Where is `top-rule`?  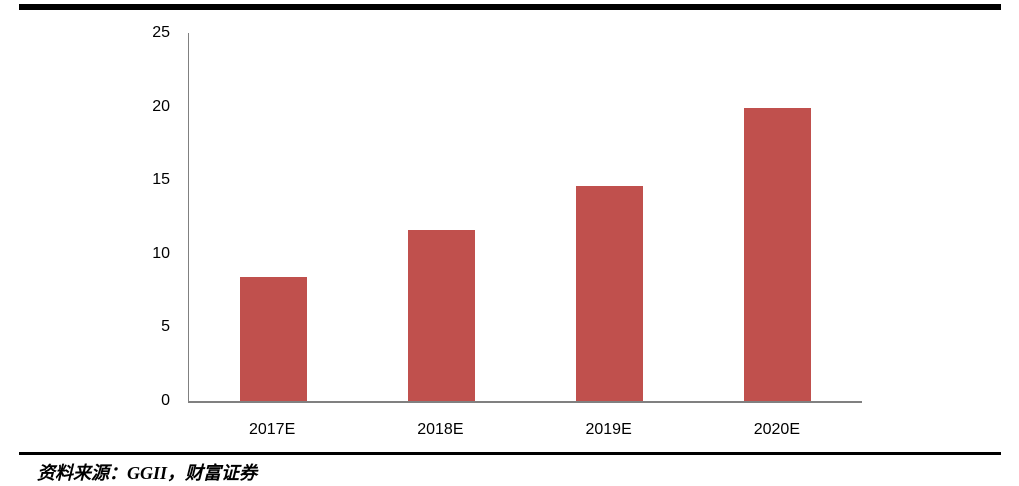 top-rule is located at coordinates (510, 7).